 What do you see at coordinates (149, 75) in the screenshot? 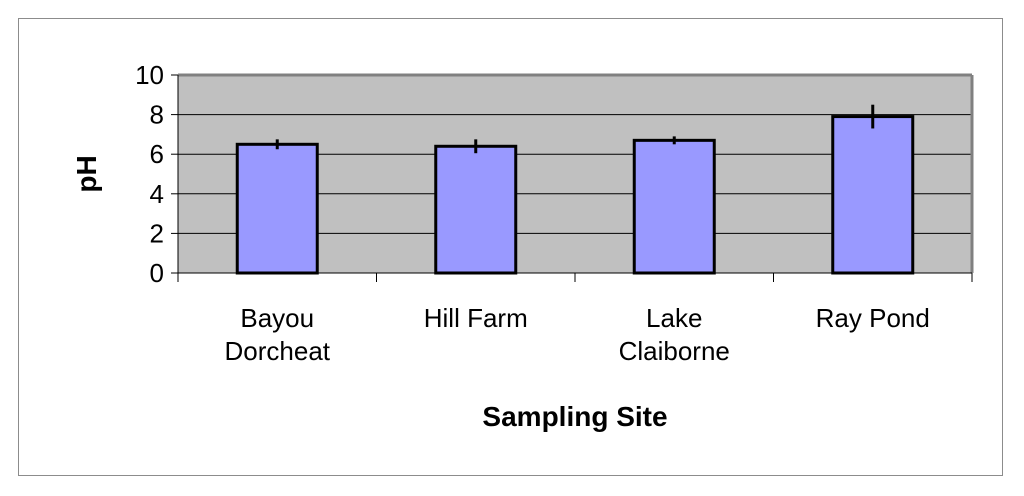
I see `y-tick-label: 10` at bounding box center [149, 75].